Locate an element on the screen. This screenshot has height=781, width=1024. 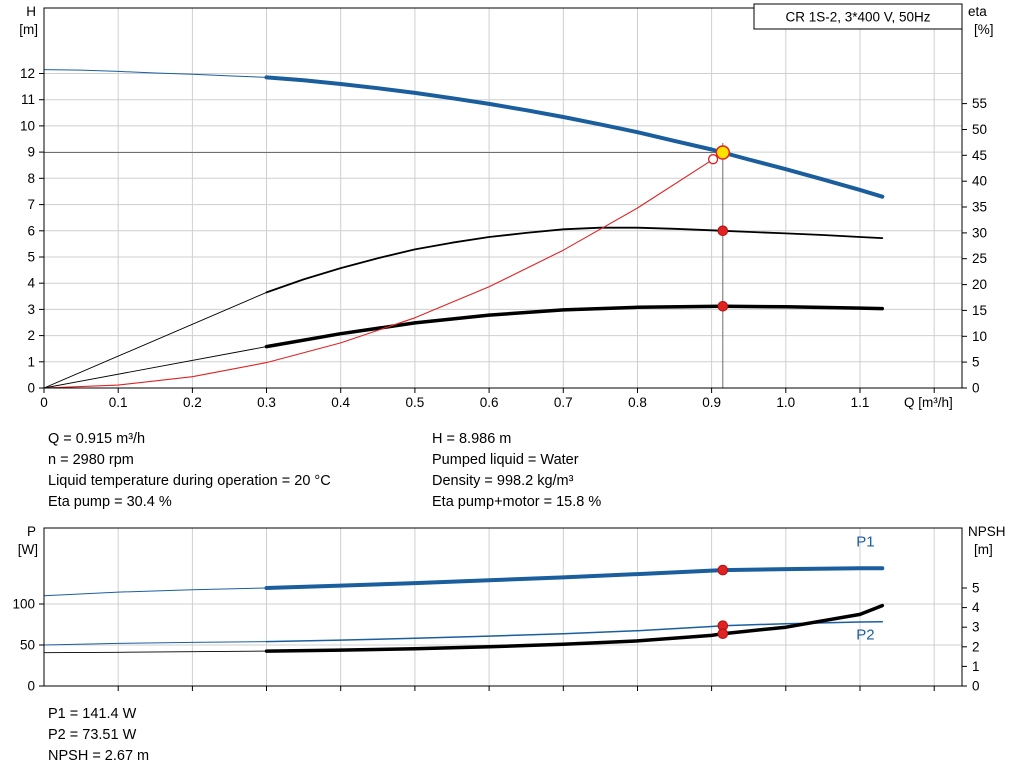
y-right-tick-label: 2 is located at coordinates (976, 646).